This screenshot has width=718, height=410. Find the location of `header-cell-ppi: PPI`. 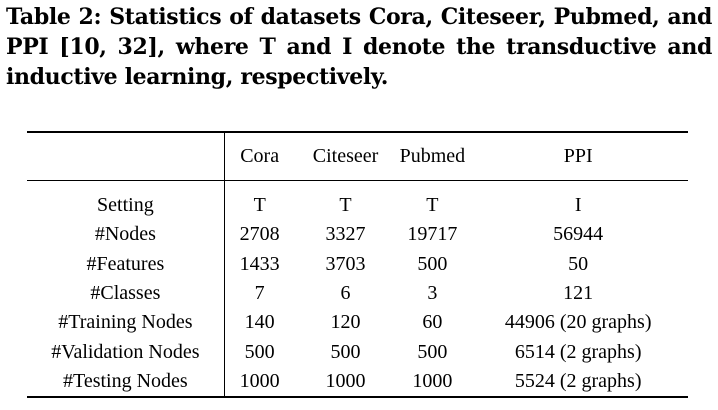

header-cell-ppi: PPI is located at coordinates (578, 156).